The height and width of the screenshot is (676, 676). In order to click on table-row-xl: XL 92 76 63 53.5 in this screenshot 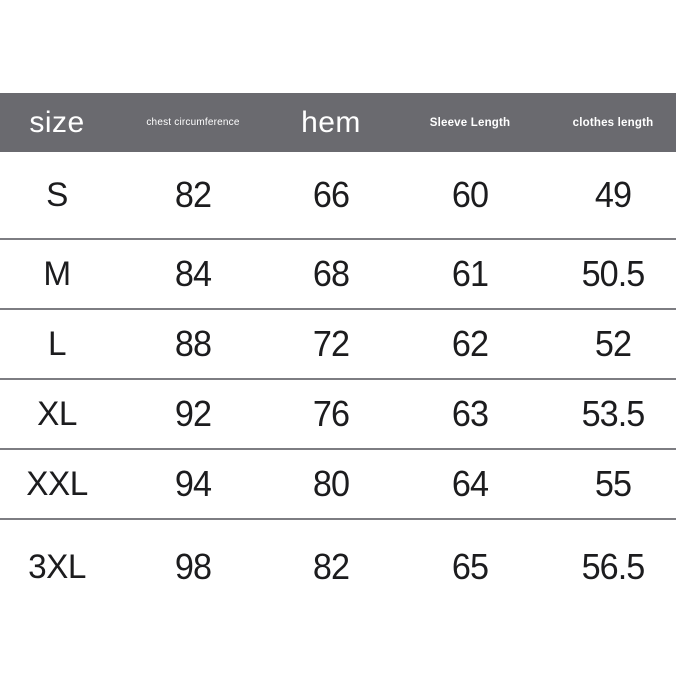, I will do `click(338, 413)`.